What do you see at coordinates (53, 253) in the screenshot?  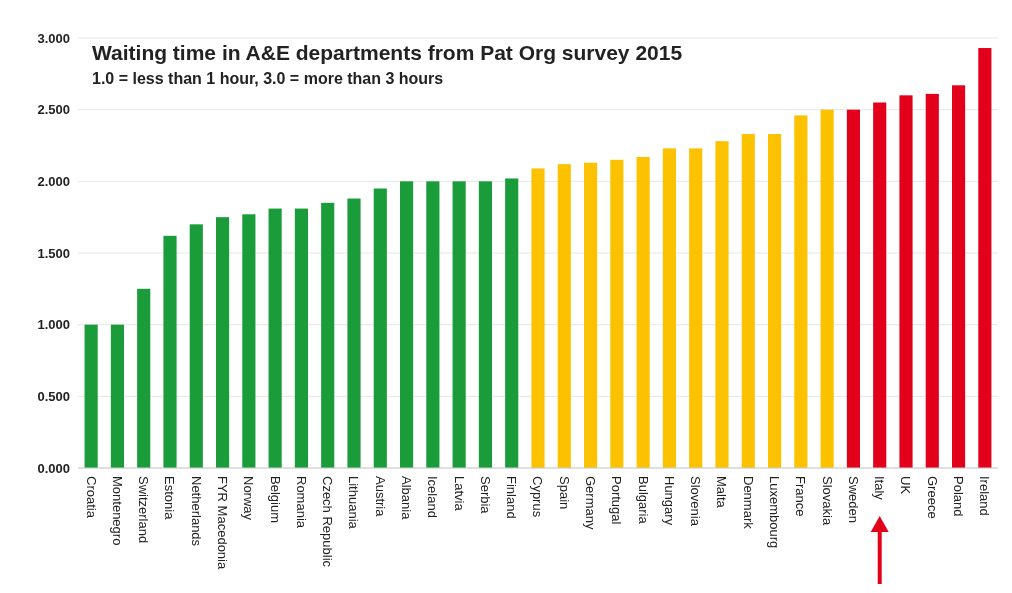 I see `y-tick-label: 1.500` at bounding box center [53, 253].